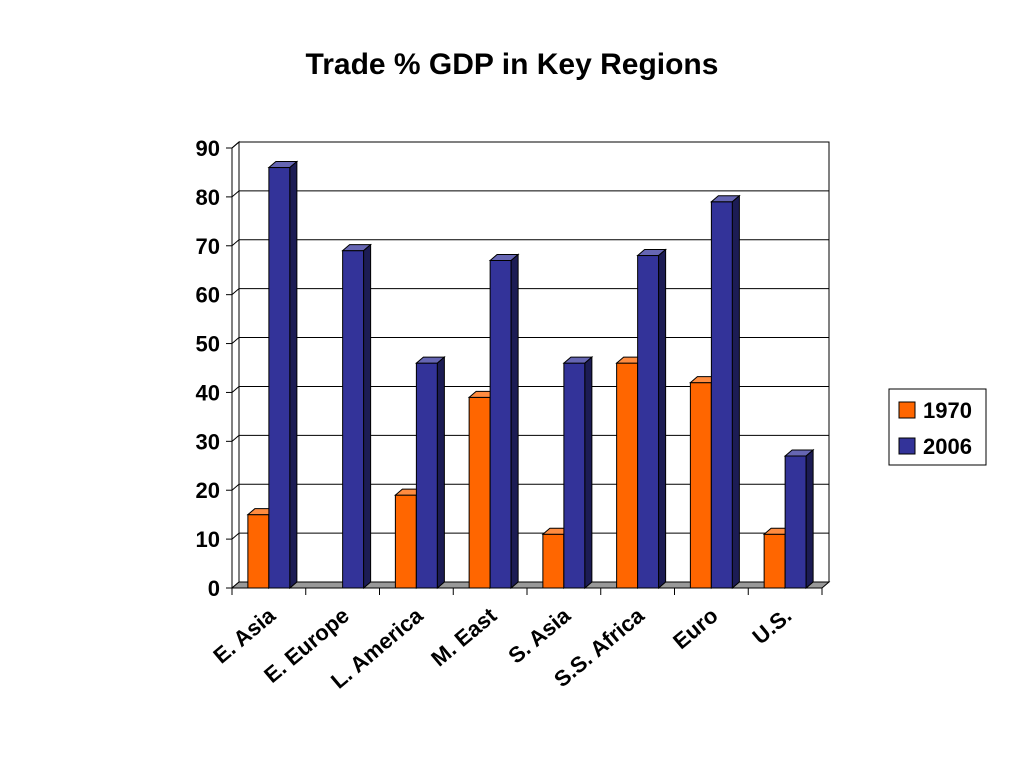  Describe the element at coordinates (235, 365) in the screenshot. I see `side-wall` at that location.